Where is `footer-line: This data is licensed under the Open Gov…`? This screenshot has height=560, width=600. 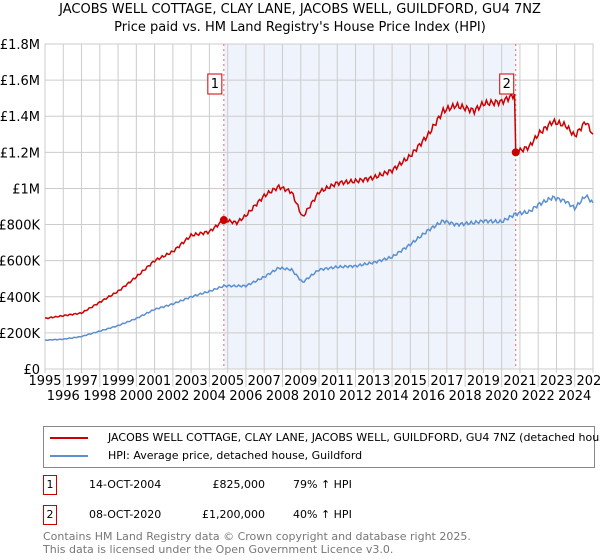
footer-line: This data is licensed under the Open Gov… is located at coordinates (218, 549).